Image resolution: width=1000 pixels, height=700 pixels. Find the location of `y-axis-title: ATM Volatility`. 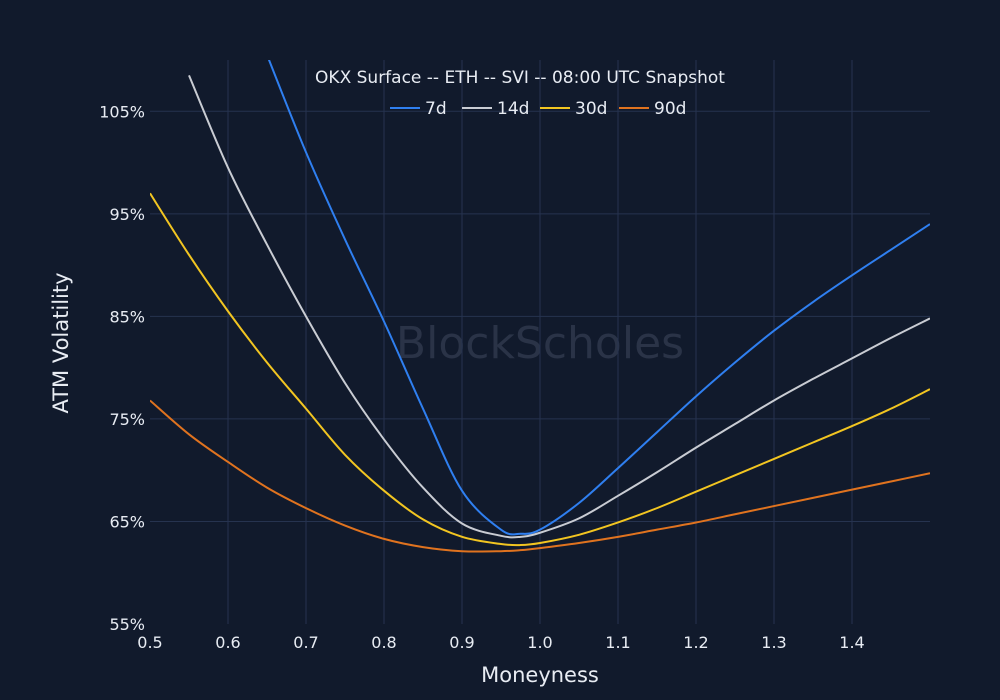

y-axis-title: ATM Volatility is located at coordinates (61, 342).